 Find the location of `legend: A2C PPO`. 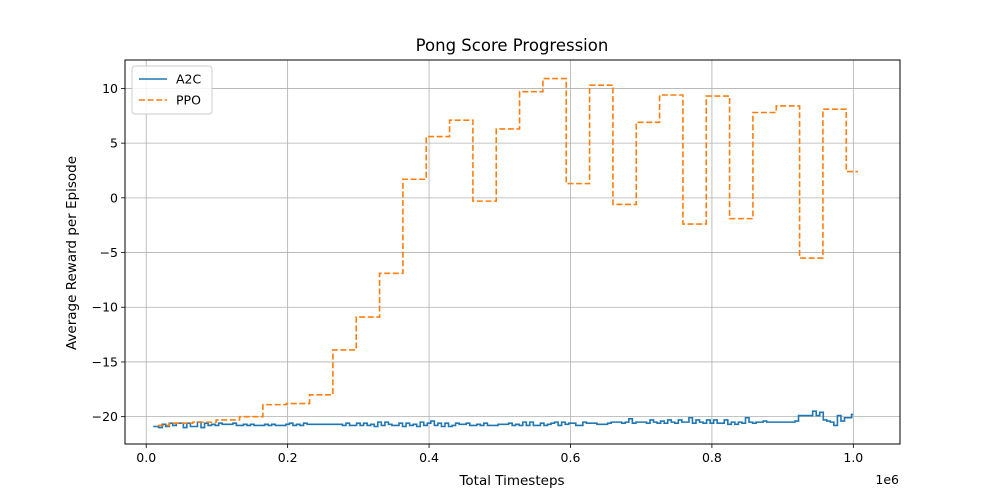

legend: A2C PPO is located at coordinates (172, 90).